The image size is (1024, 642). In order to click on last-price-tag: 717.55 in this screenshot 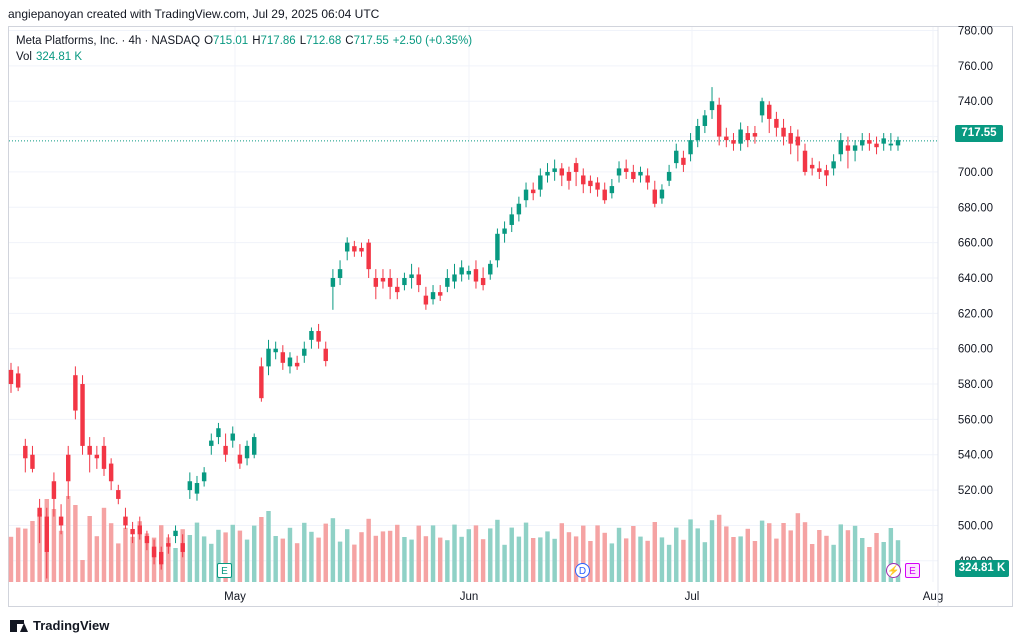, I will do `click(979, 133)`.